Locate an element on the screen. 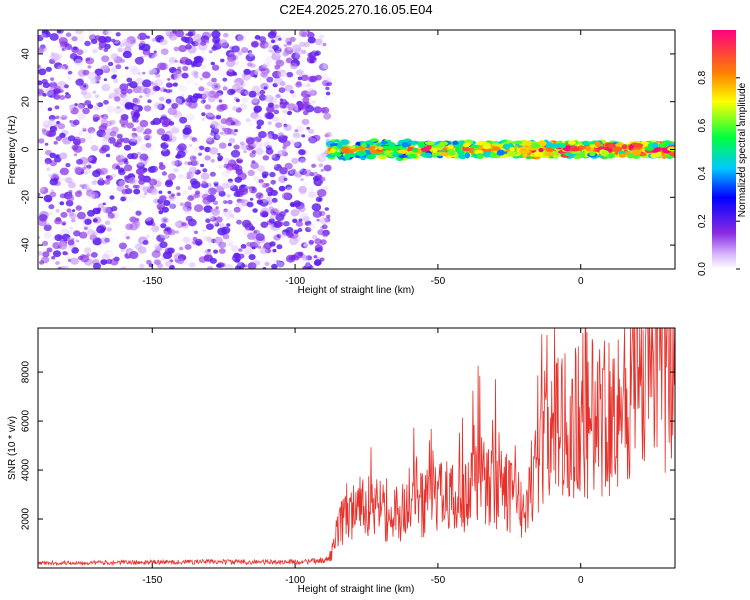  spectrogram-x-tick-label: -50 is located at coordinates (438, 281).